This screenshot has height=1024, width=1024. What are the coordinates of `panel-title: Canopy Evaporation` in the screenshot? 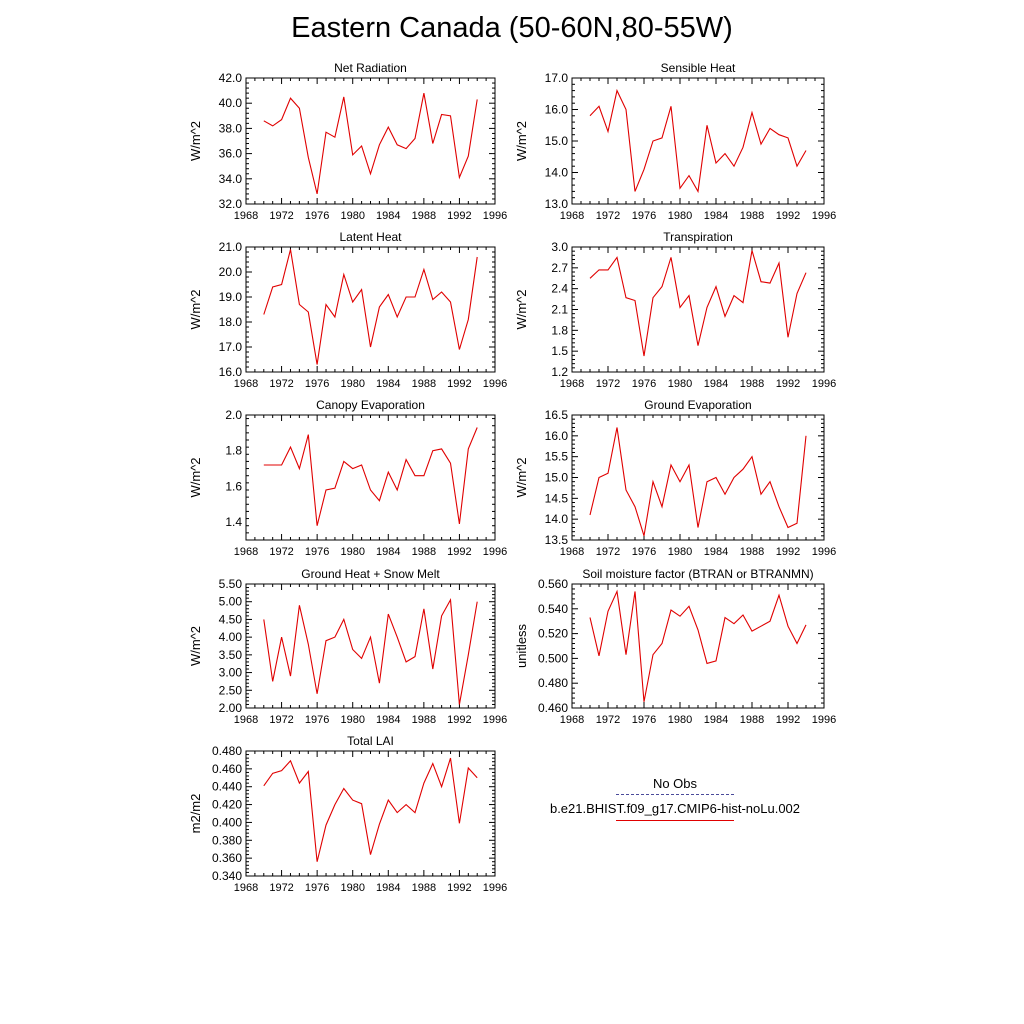 It's located at (370, 405).